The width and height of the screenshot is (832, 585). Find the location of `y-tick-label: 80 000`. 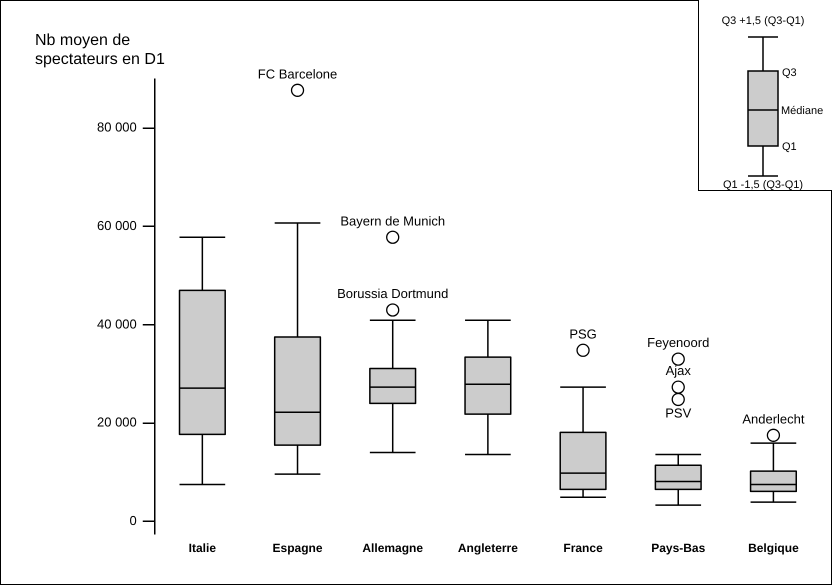

y-tick-label: 80 000 is located at coordinates (116, 127).